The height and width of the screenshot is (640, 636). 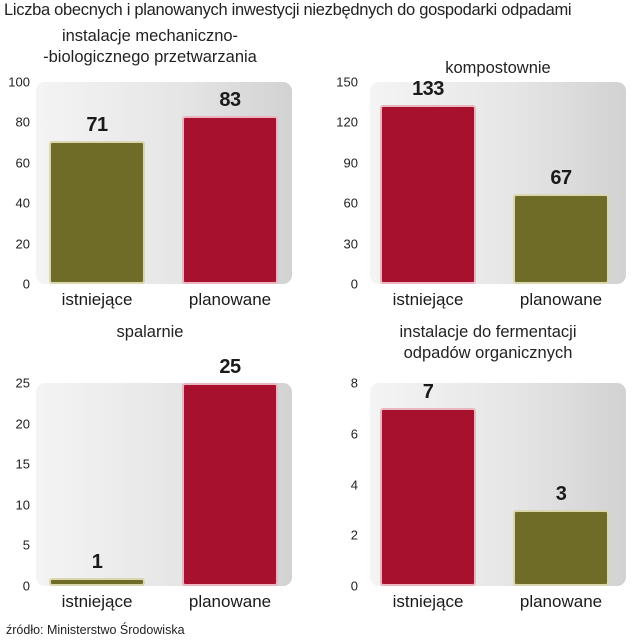 What do you see at coordinates (22, 464) in the screenshot?
I see `y-tick-label: 15` at bounding box center [22, 464].